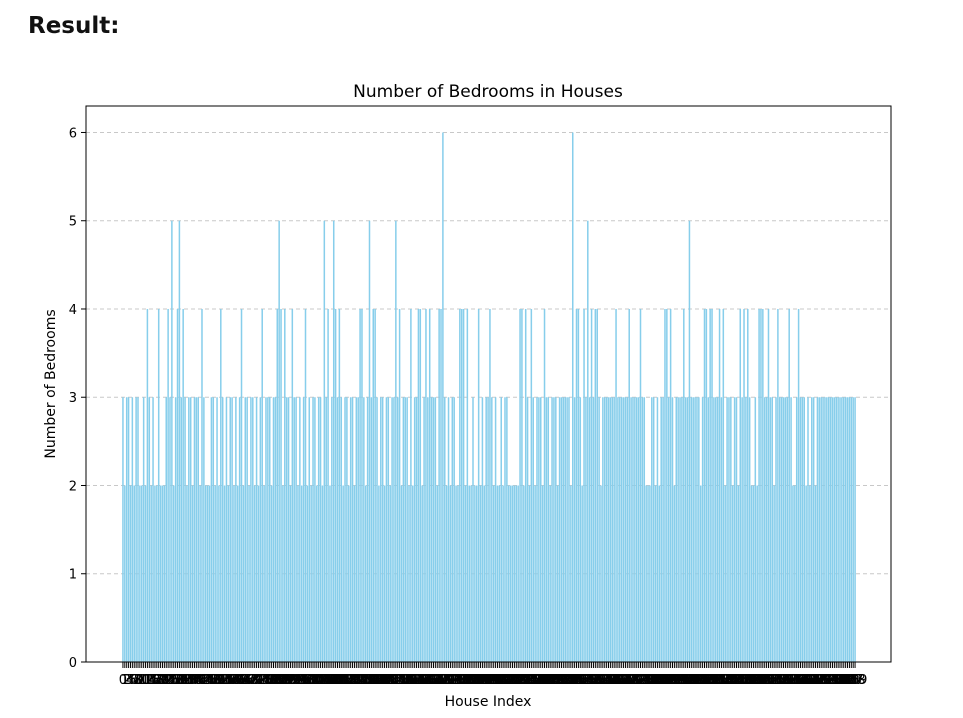  What do you see at coordinates (247, 680) in the screenshot?
I see `x-tick-label: 66` at bounding box center [247, 680].